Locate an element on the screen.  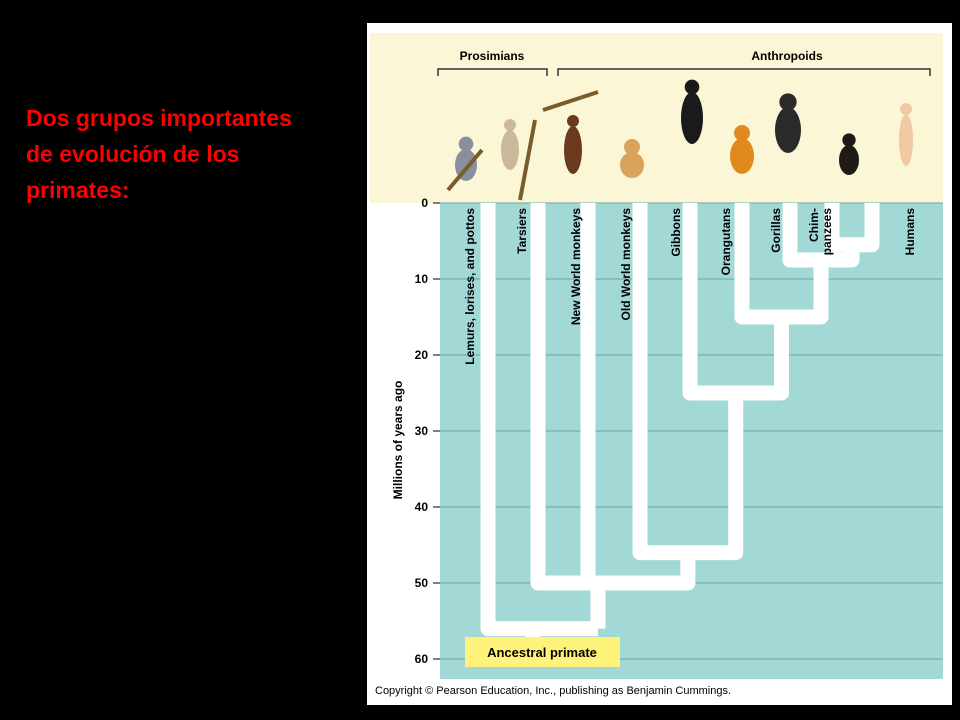
taxon-label: panzees is located at coordinates (827, 232).